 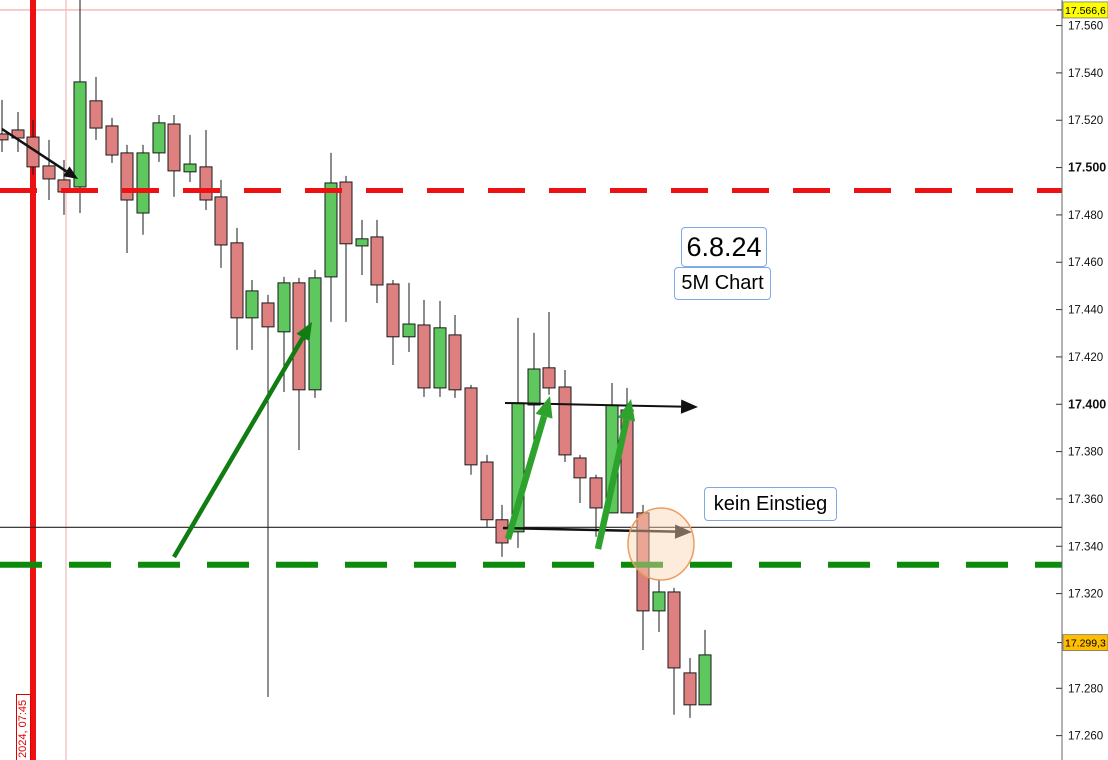 What do you see at coordinates (1087, 168) in the screenshot?
I see `axis-tick-label: 17.500` at bounding box center [1087, 168].